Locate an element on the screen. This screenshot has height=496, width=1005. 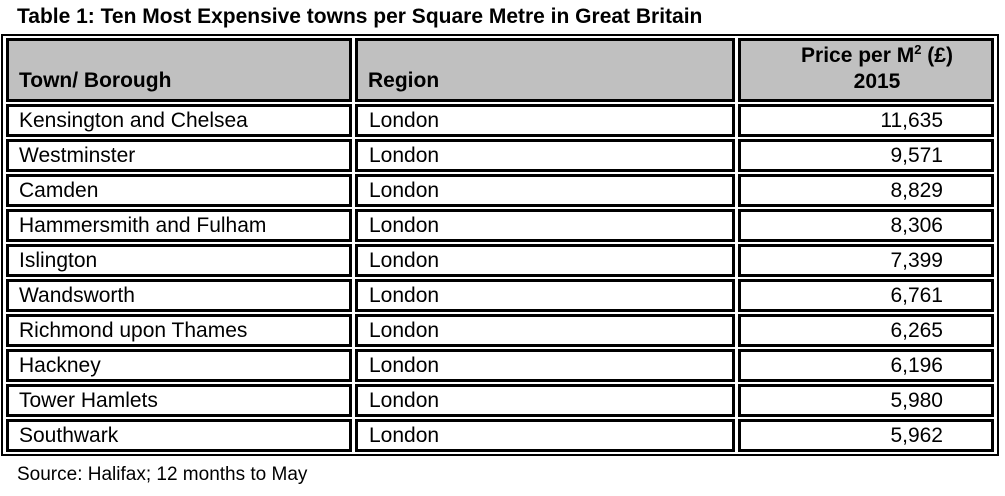
town-cell: Camden is located at coordinates (179, 190).